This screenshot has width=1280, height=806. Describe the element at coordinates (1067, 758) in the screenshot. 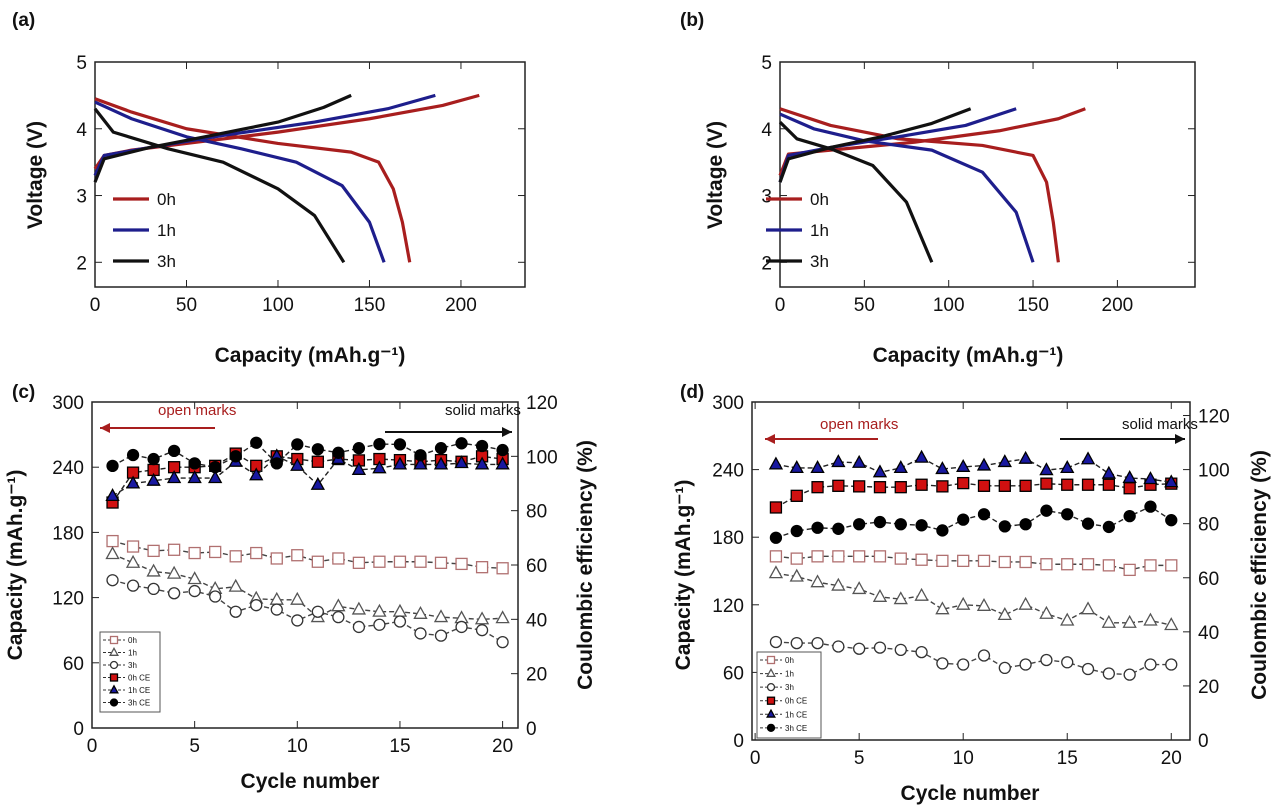

I see `x-tick-label: 15` at that location.